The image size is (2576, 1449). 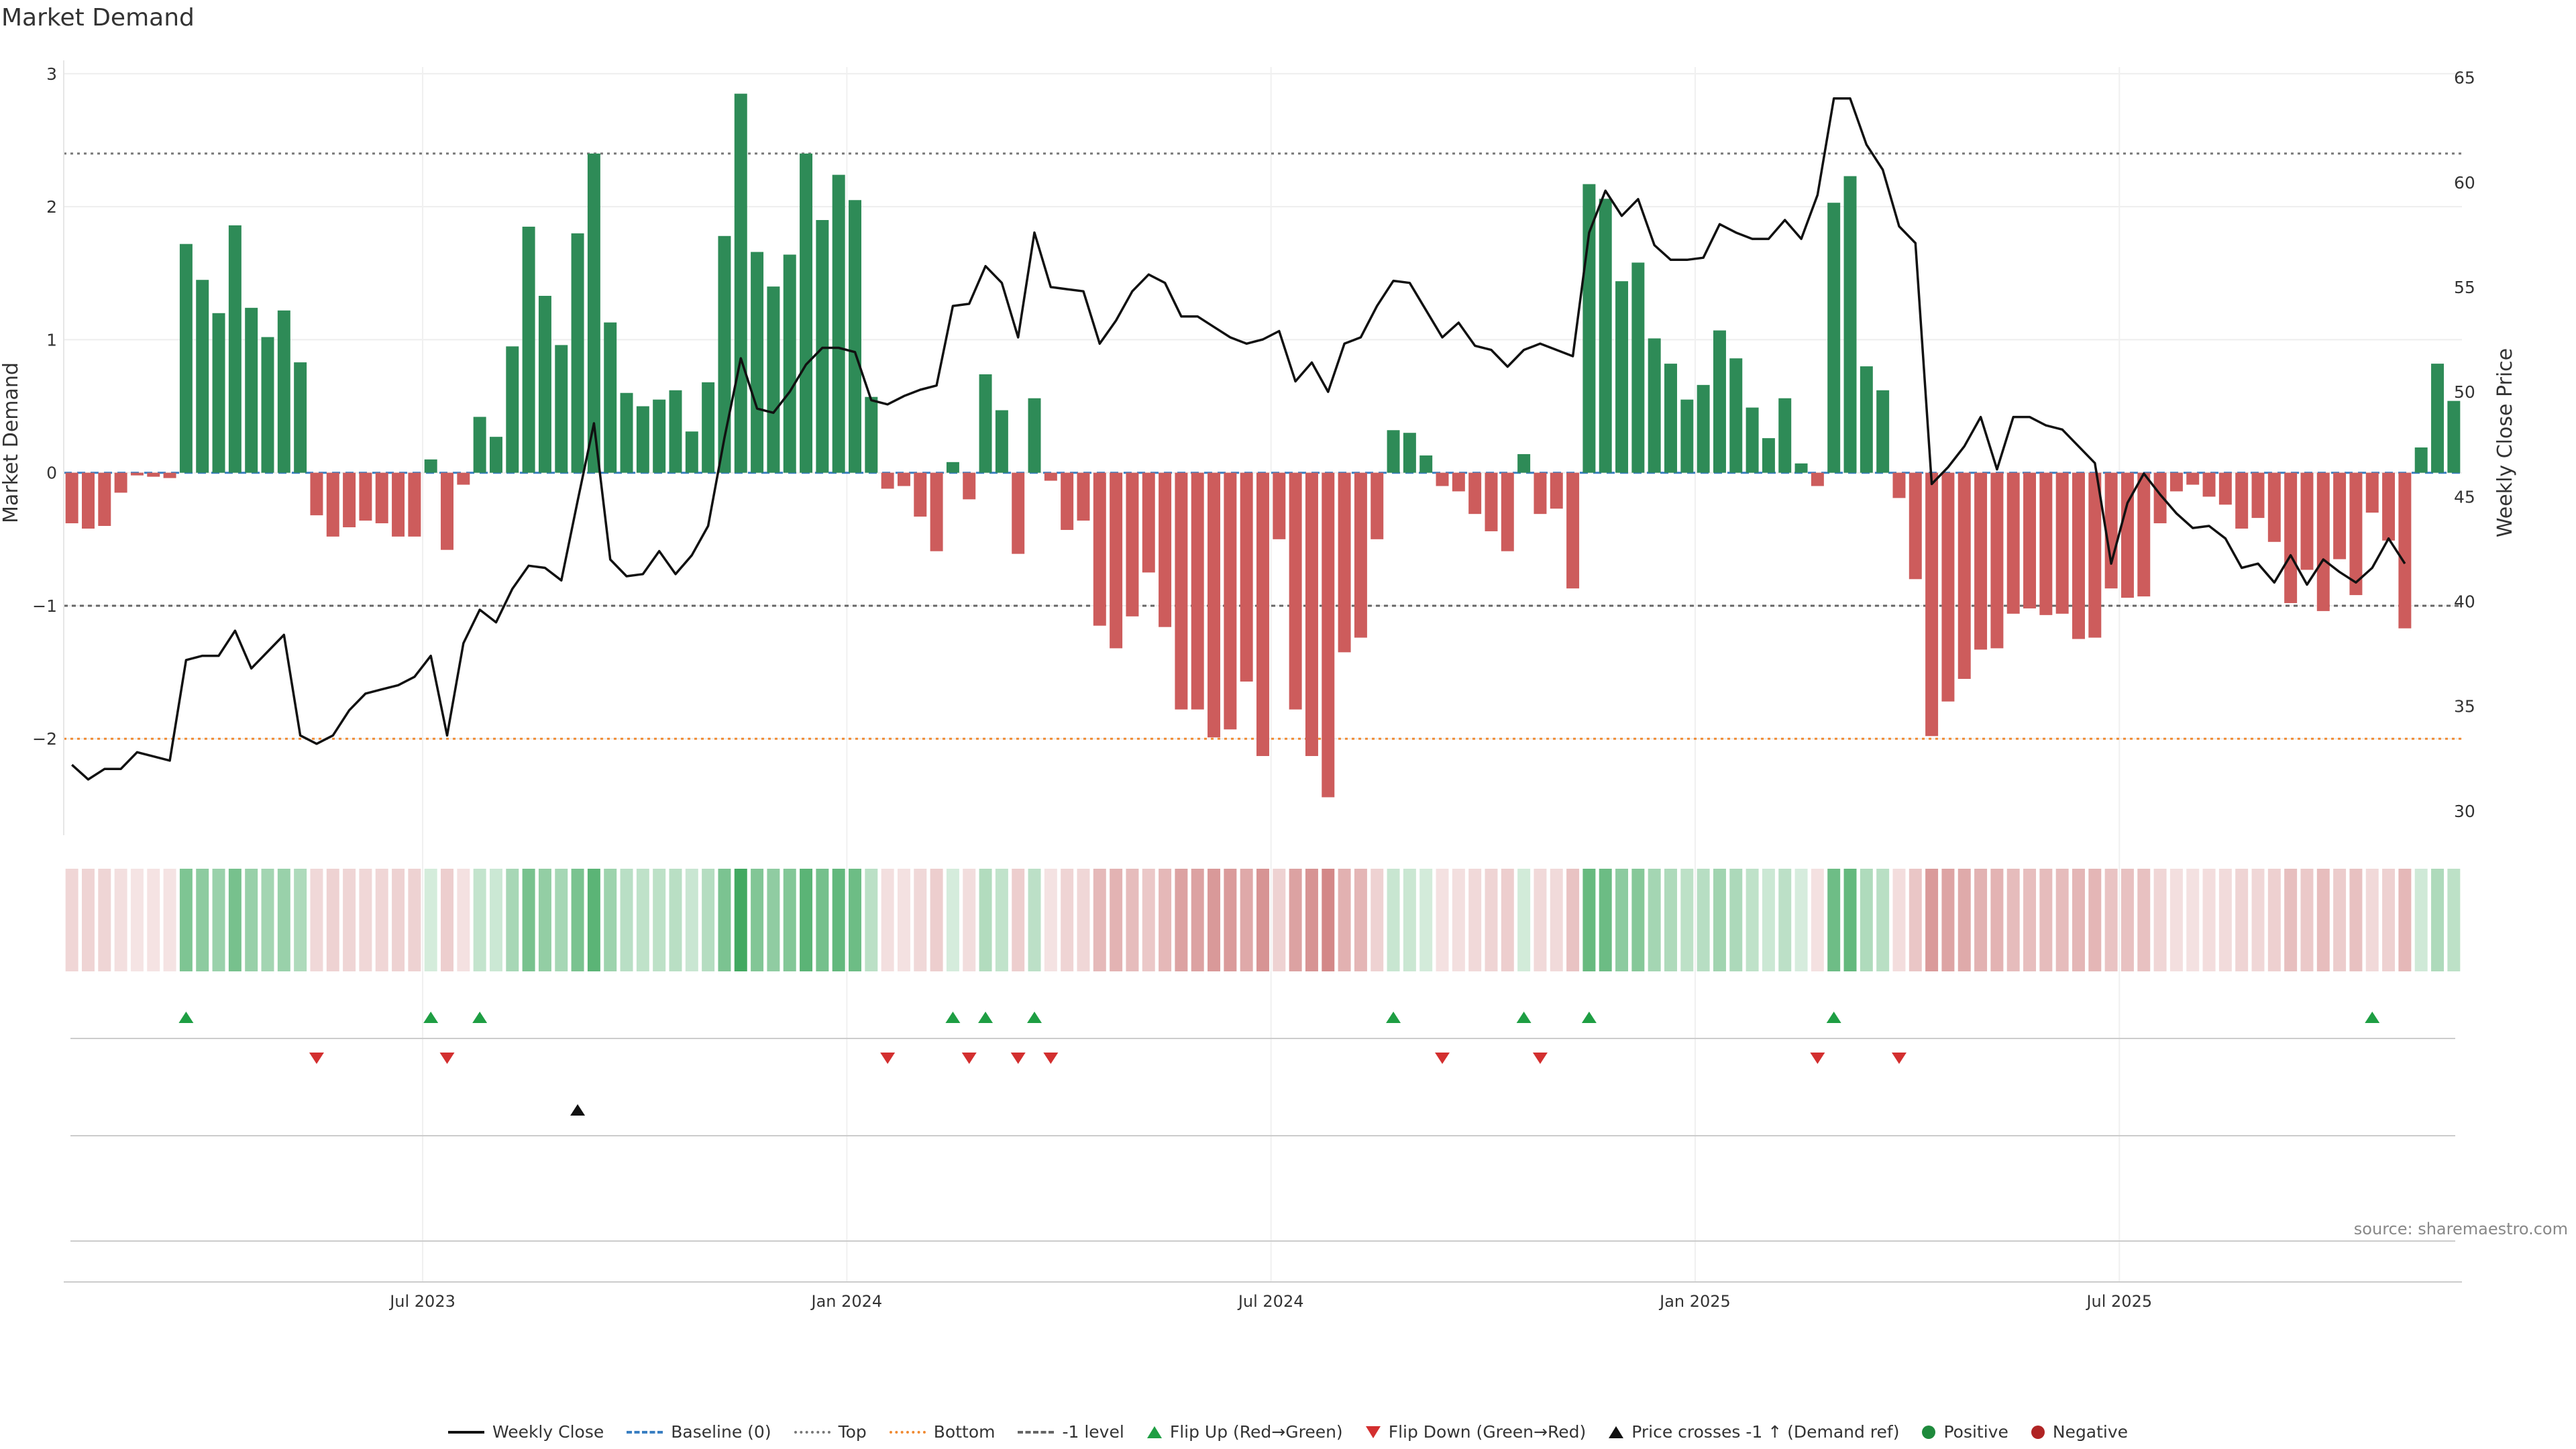 What do you see at coordinates (2464, 287) in the screenshot?
I see `y2-tick-label: 55` at bounding box center [2464, 287].